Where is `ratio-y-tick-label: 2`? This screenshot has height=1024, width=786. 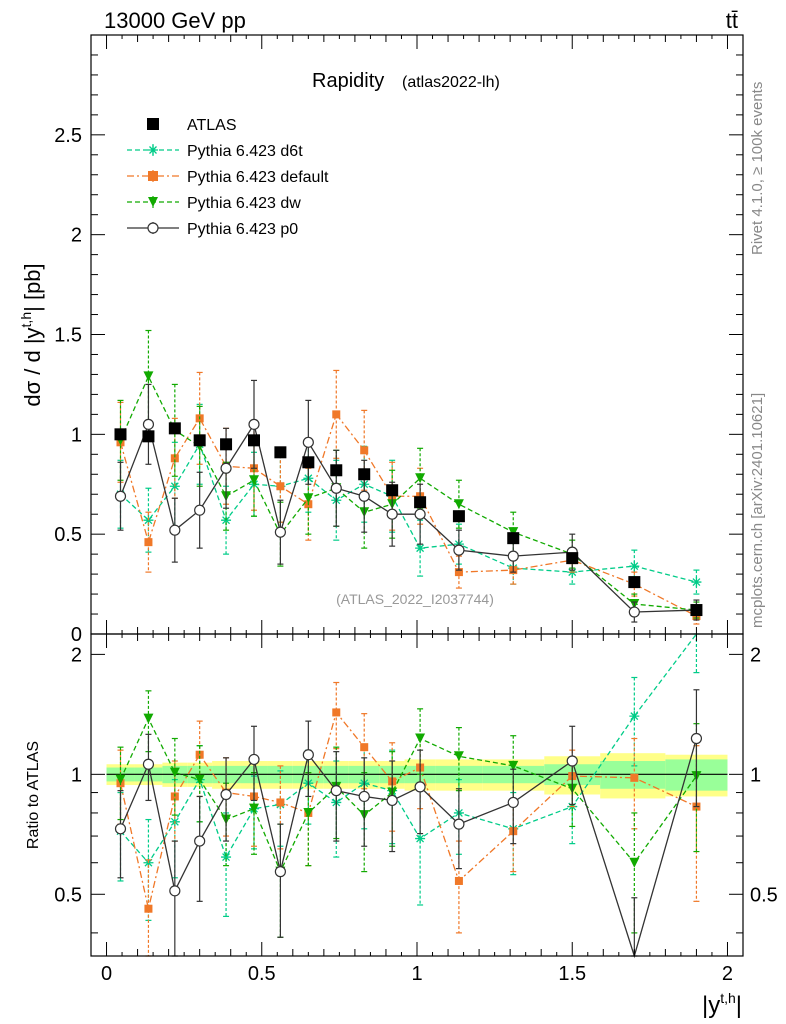
ratio-y-tick-label: 2 is located at coordinates (76, 655).